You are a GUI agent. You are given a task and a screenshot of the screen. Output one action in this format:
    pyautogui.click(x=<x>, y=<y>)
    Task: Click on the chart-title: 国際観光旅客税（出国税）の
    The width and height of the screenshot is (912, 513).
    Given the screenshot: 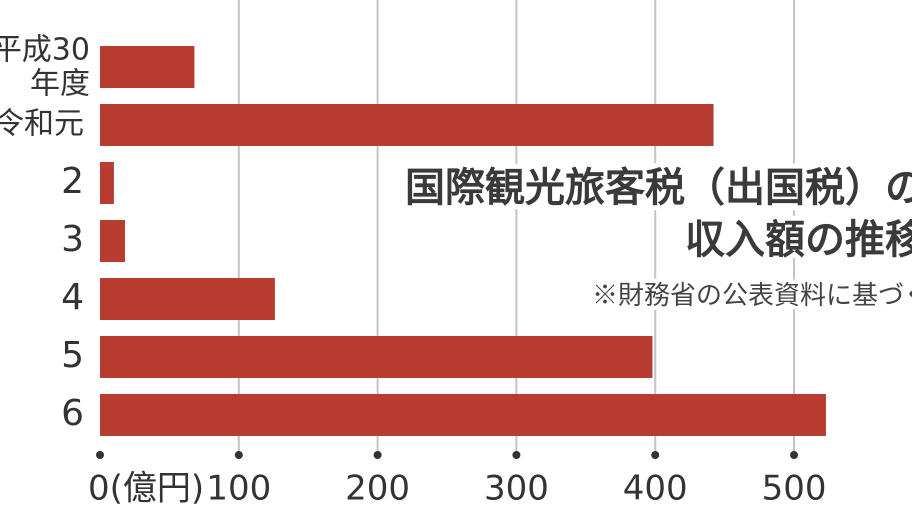 What is the action you would take?
    pyautogui.click(x=658, y=188)
    